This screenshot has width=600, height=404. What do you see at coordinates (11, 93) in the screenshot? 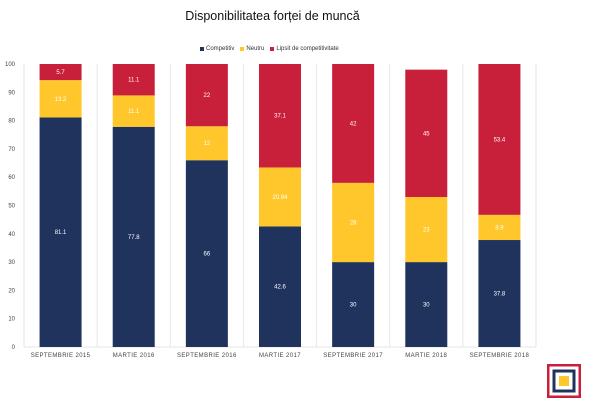
I see `y-tick-label: 90` at bounding box center [11, 93].